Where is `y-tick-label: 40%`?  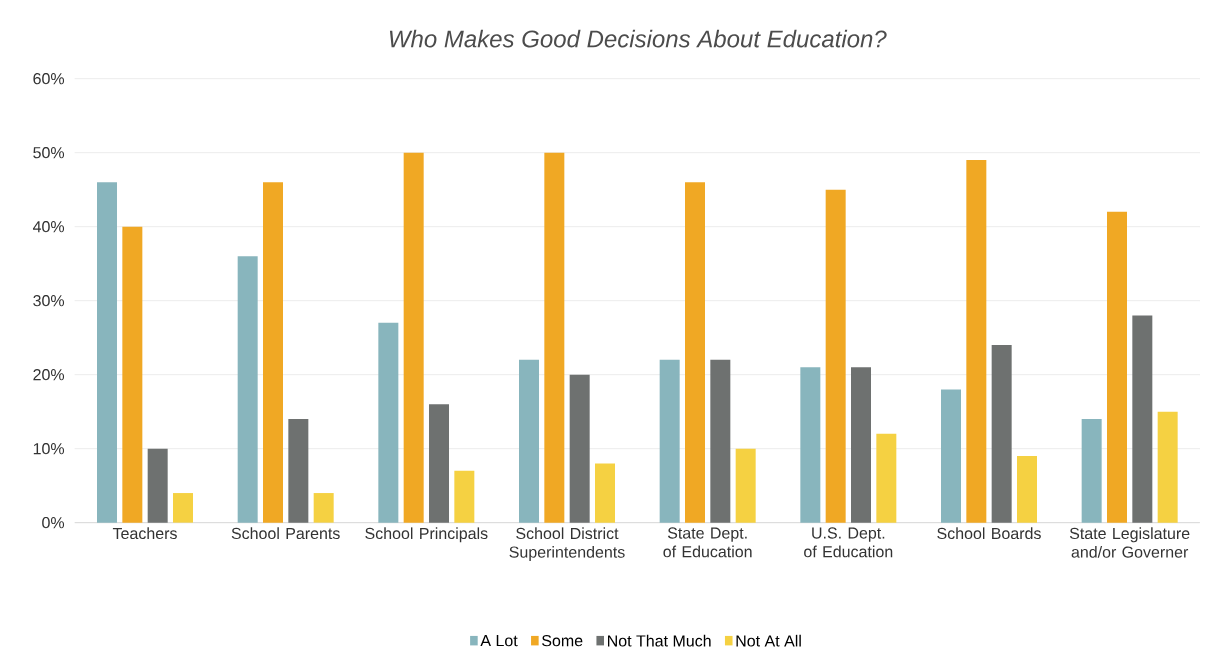
y-tick-label: 40% is located at coordinates (48, 227).